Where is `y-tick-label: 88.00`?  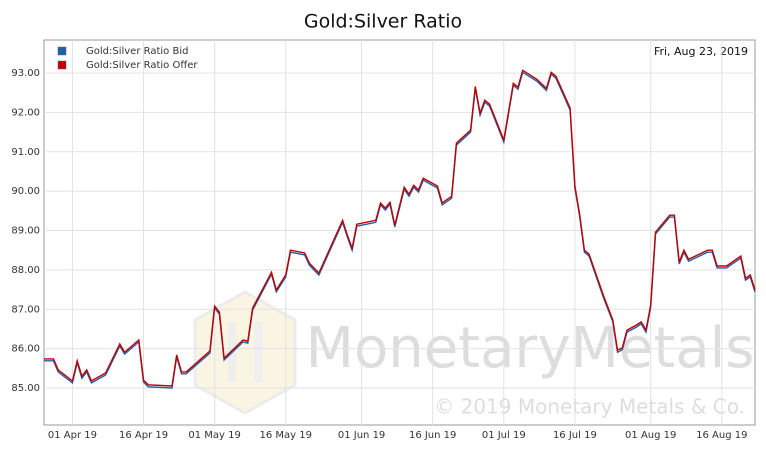
y-tick-label: 88.00 is located at coordinates (25, 270).